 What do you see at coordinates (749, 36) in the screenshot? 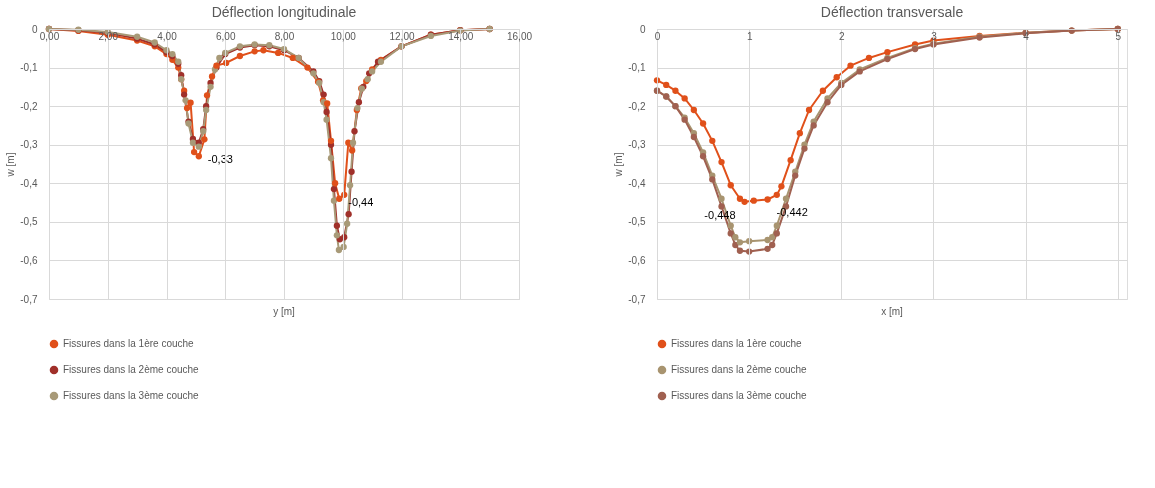
I see `x-tick-label: 1` at bounding box center [749, 36].